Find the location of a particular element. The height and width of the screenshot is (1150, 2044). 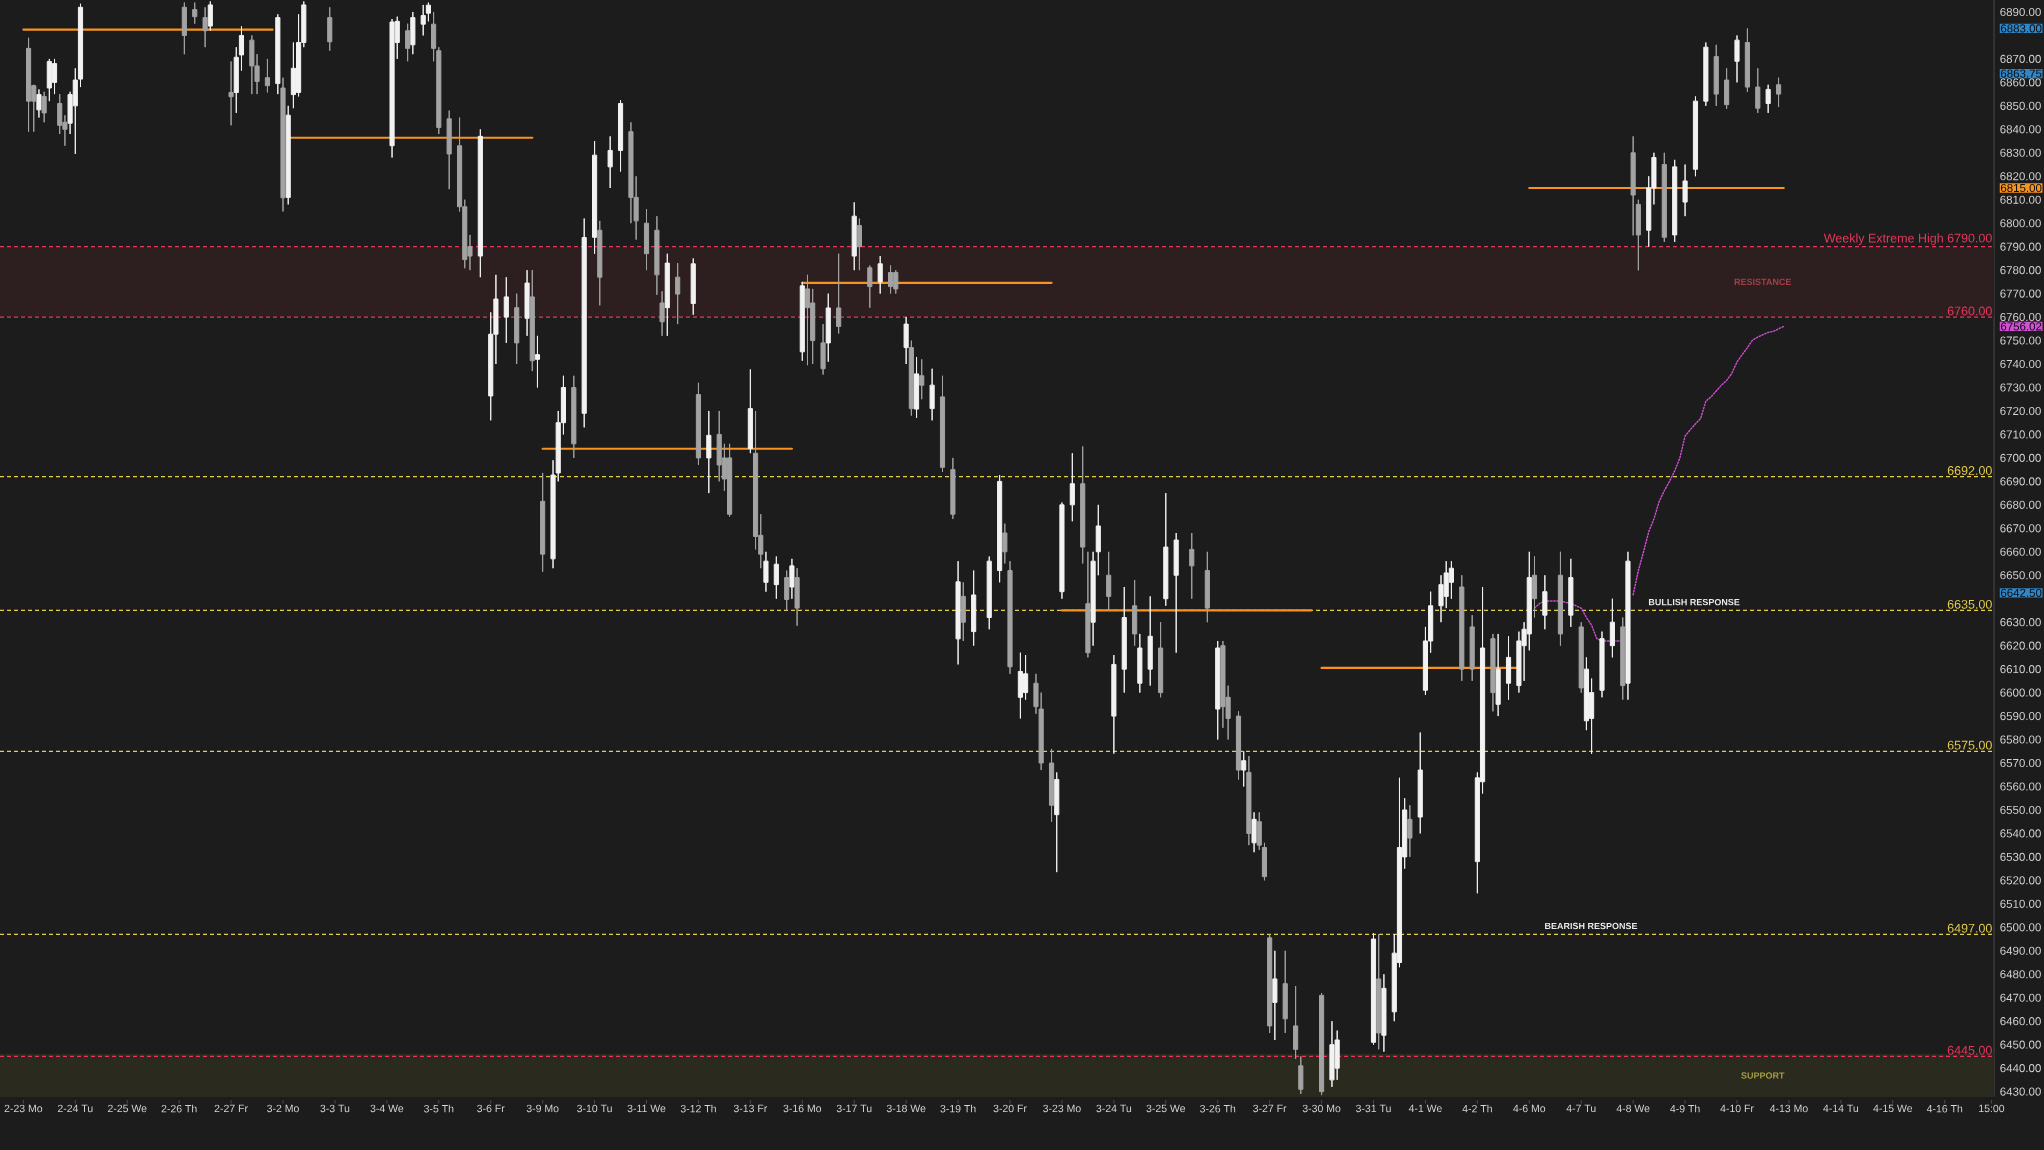

y-tick-label: 6600.00 is located at coordinates (2020, 692).